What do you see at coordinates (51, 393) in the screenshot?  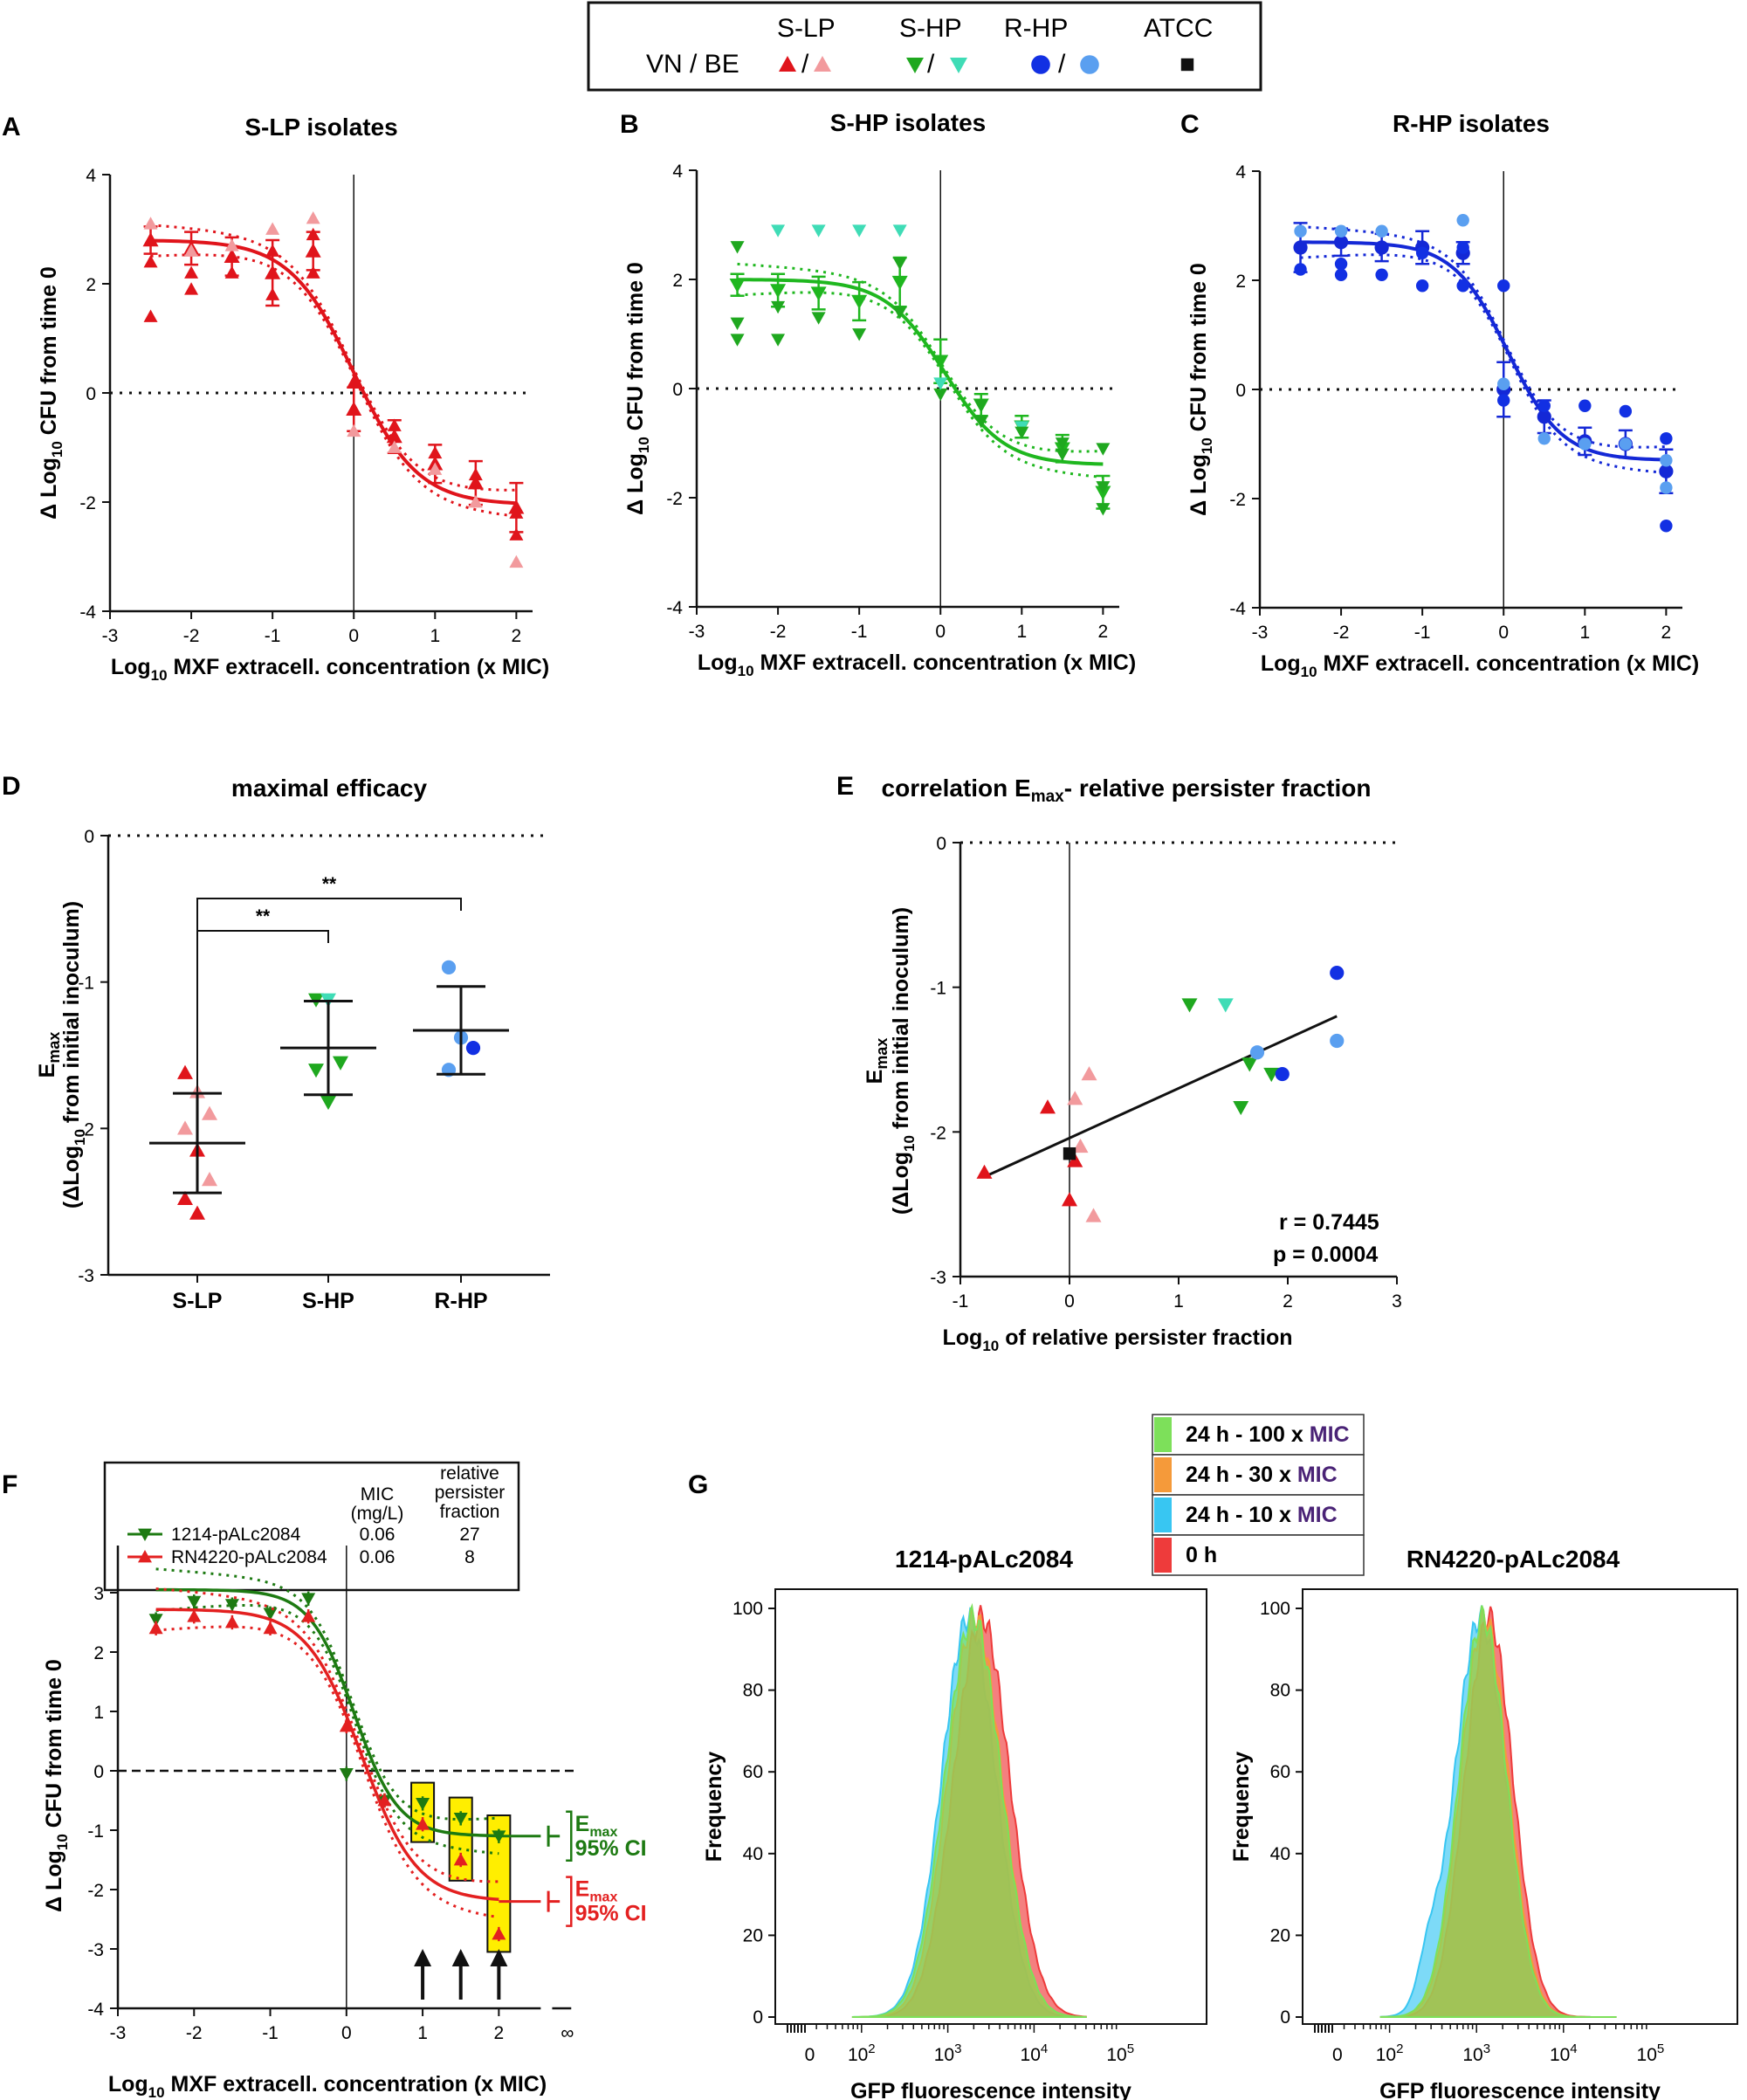 I see `panel-a-ylabel: Δ Log10 CFU from time 0` at bounding box center [51, 393].